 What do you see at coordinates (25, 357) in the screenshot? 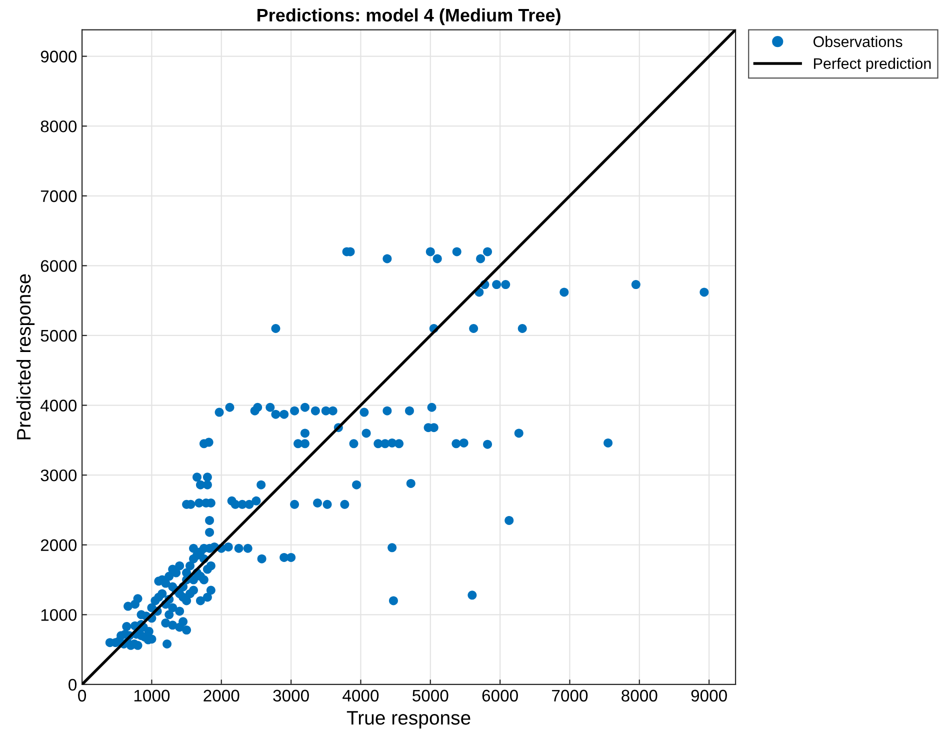
I see `y-axis-title: Predicted response` at bounding box center [25, 357].